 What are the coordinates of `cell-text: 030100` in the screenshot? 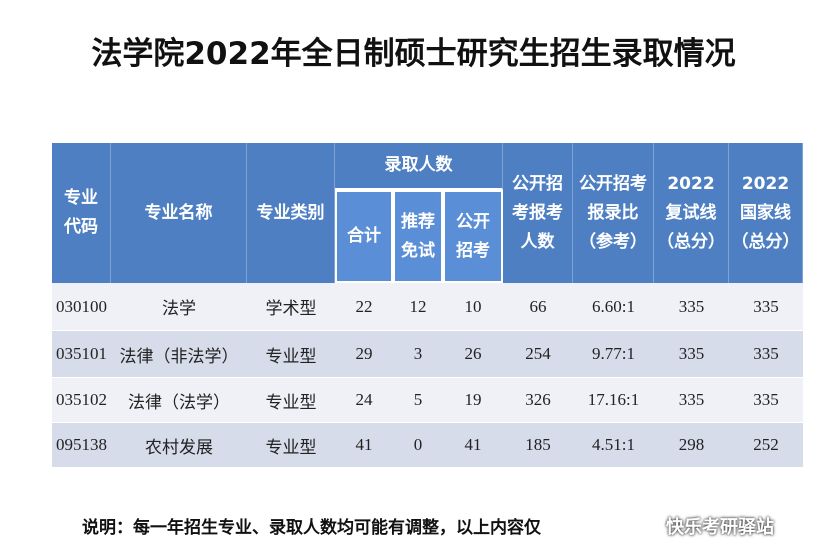 It's located at (81, 306).